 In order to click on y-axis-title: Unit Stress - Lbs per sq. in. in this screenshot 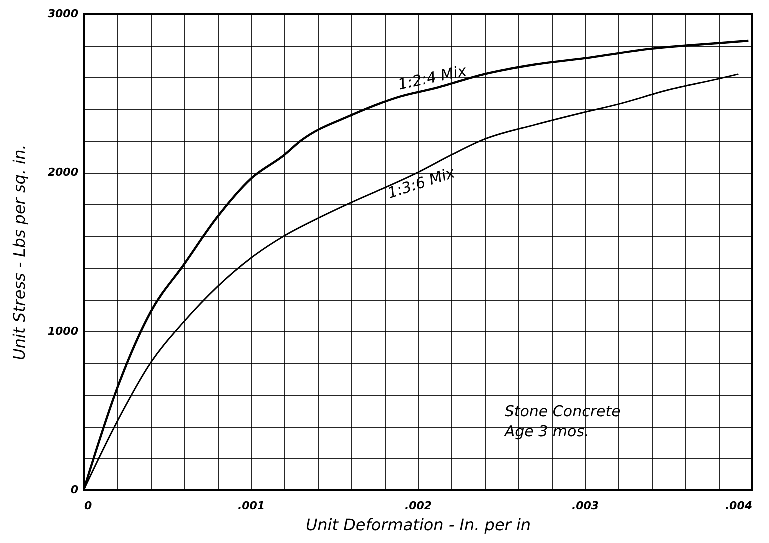, I will do `click(19, 252)`.